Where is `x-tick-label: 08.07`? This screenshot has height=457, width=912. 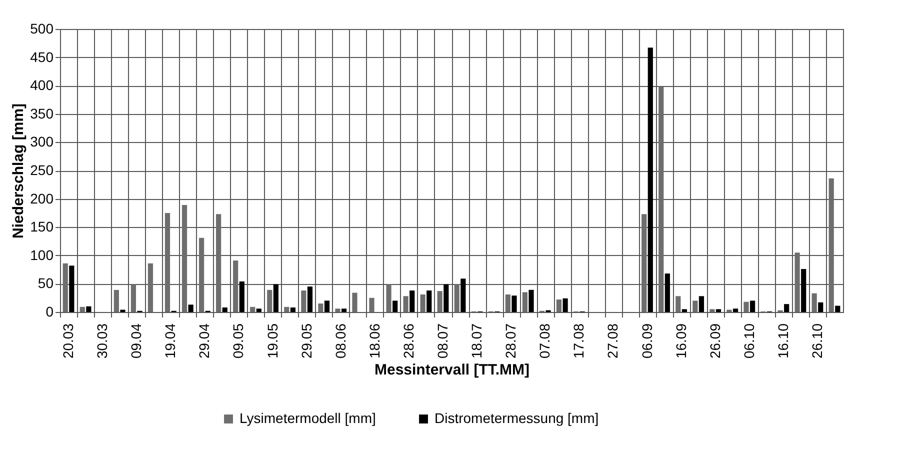
x-tick-label: 08.07 is located at coordinates (442, 341).